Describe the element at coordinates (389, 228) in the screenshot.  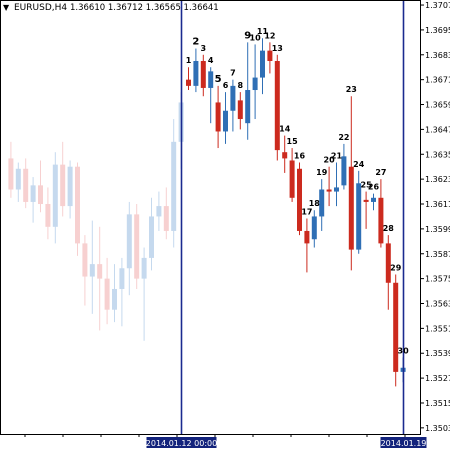
I see `candle-number-label: 28` at that location.